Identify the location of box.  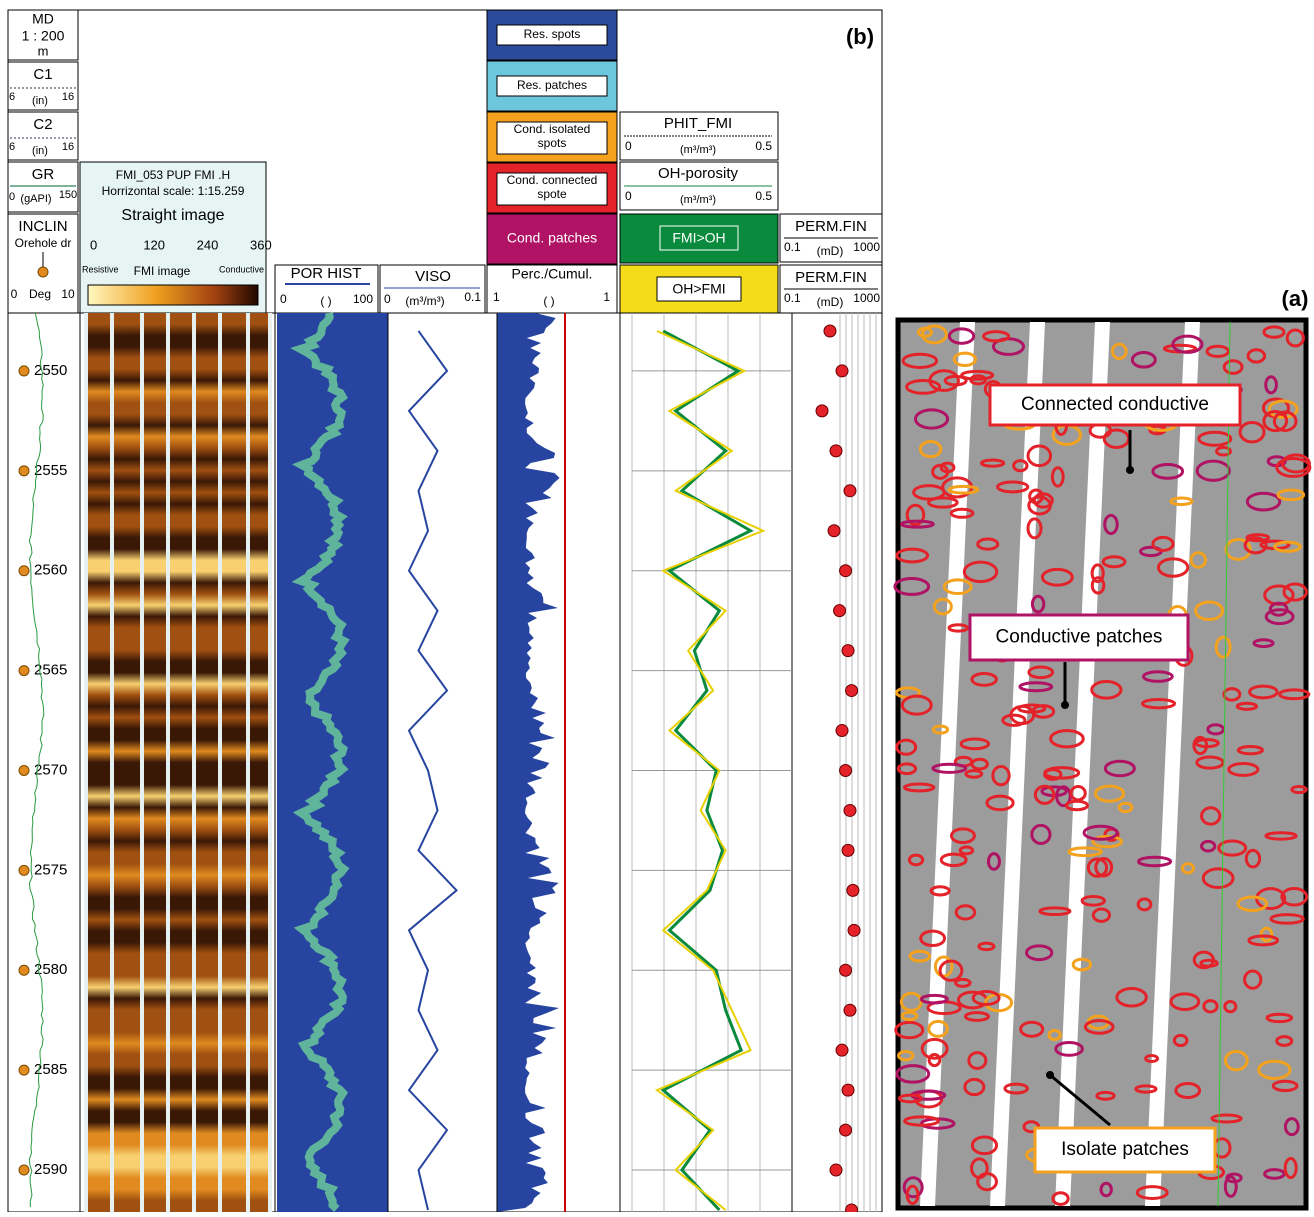
(552, 239).